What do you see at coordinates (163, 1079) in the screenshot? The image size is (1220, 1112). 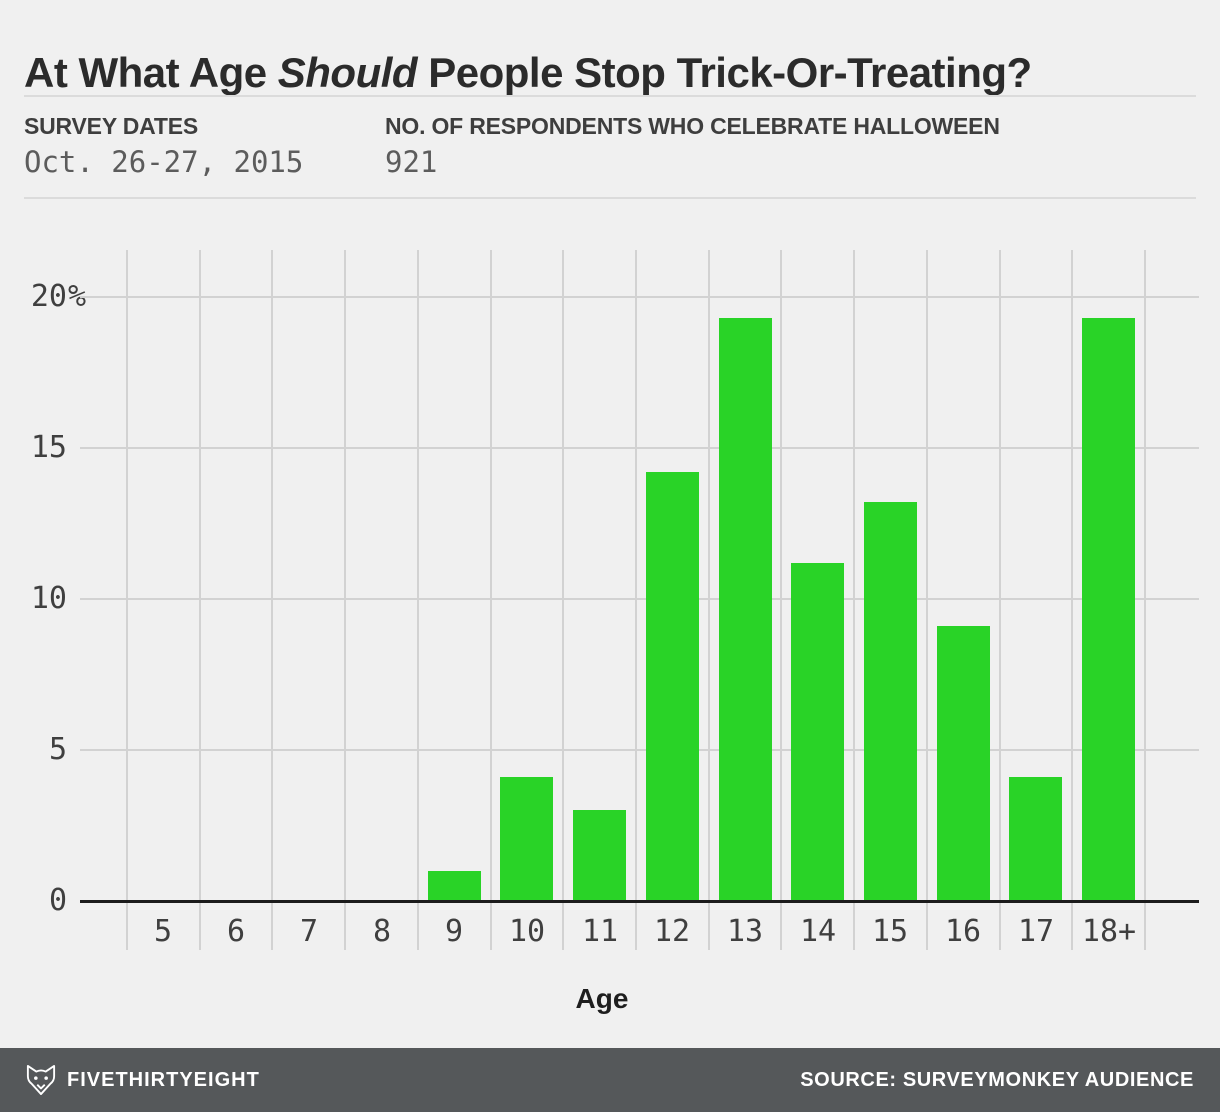 I see `brand-wordmark: FIVETHIRTYEIGHT` at bounding box center [163, 1079].